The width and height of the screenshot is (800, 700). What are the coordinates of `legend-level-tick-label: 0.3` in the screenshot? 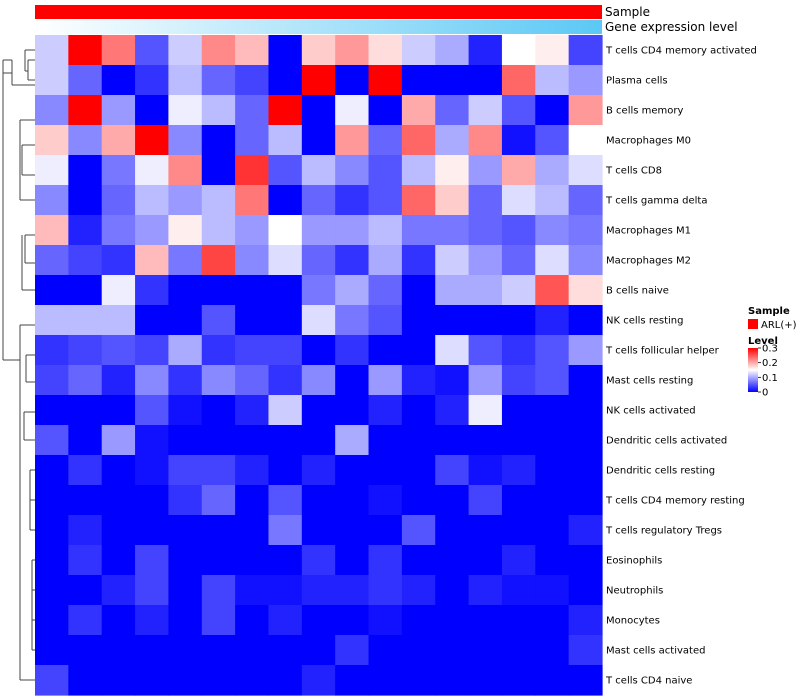 It's located at (770, 349).